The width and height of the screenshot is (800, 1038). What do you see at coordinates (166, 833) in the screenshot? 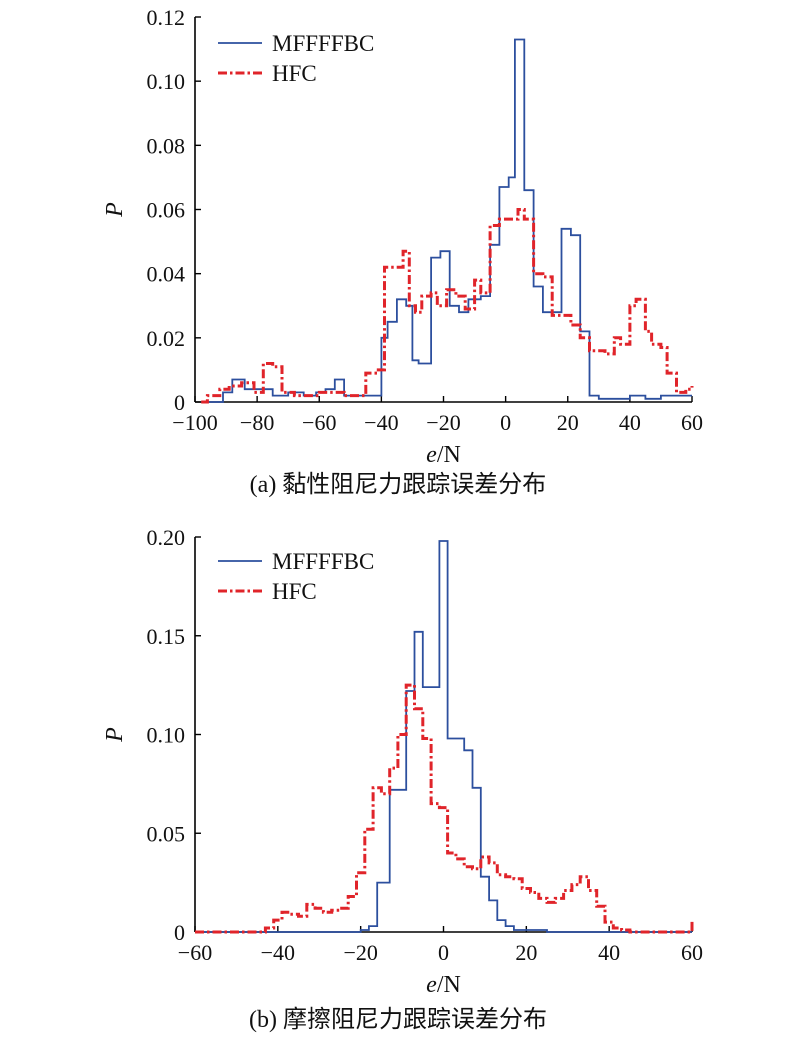
I see `y-tick-label: 0.05` at bounding box center [166, 833].